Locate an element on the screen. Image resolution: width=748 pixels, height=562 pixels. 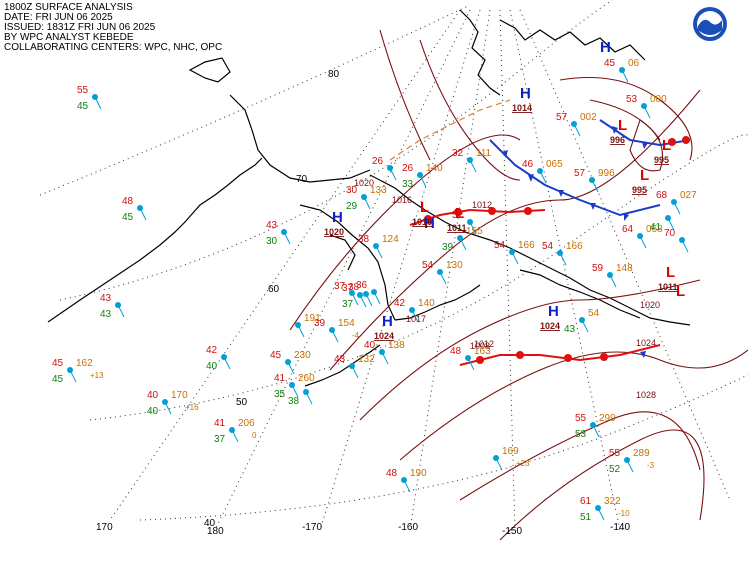
isobar-label: 1016 is located at coordinates (402, 200).